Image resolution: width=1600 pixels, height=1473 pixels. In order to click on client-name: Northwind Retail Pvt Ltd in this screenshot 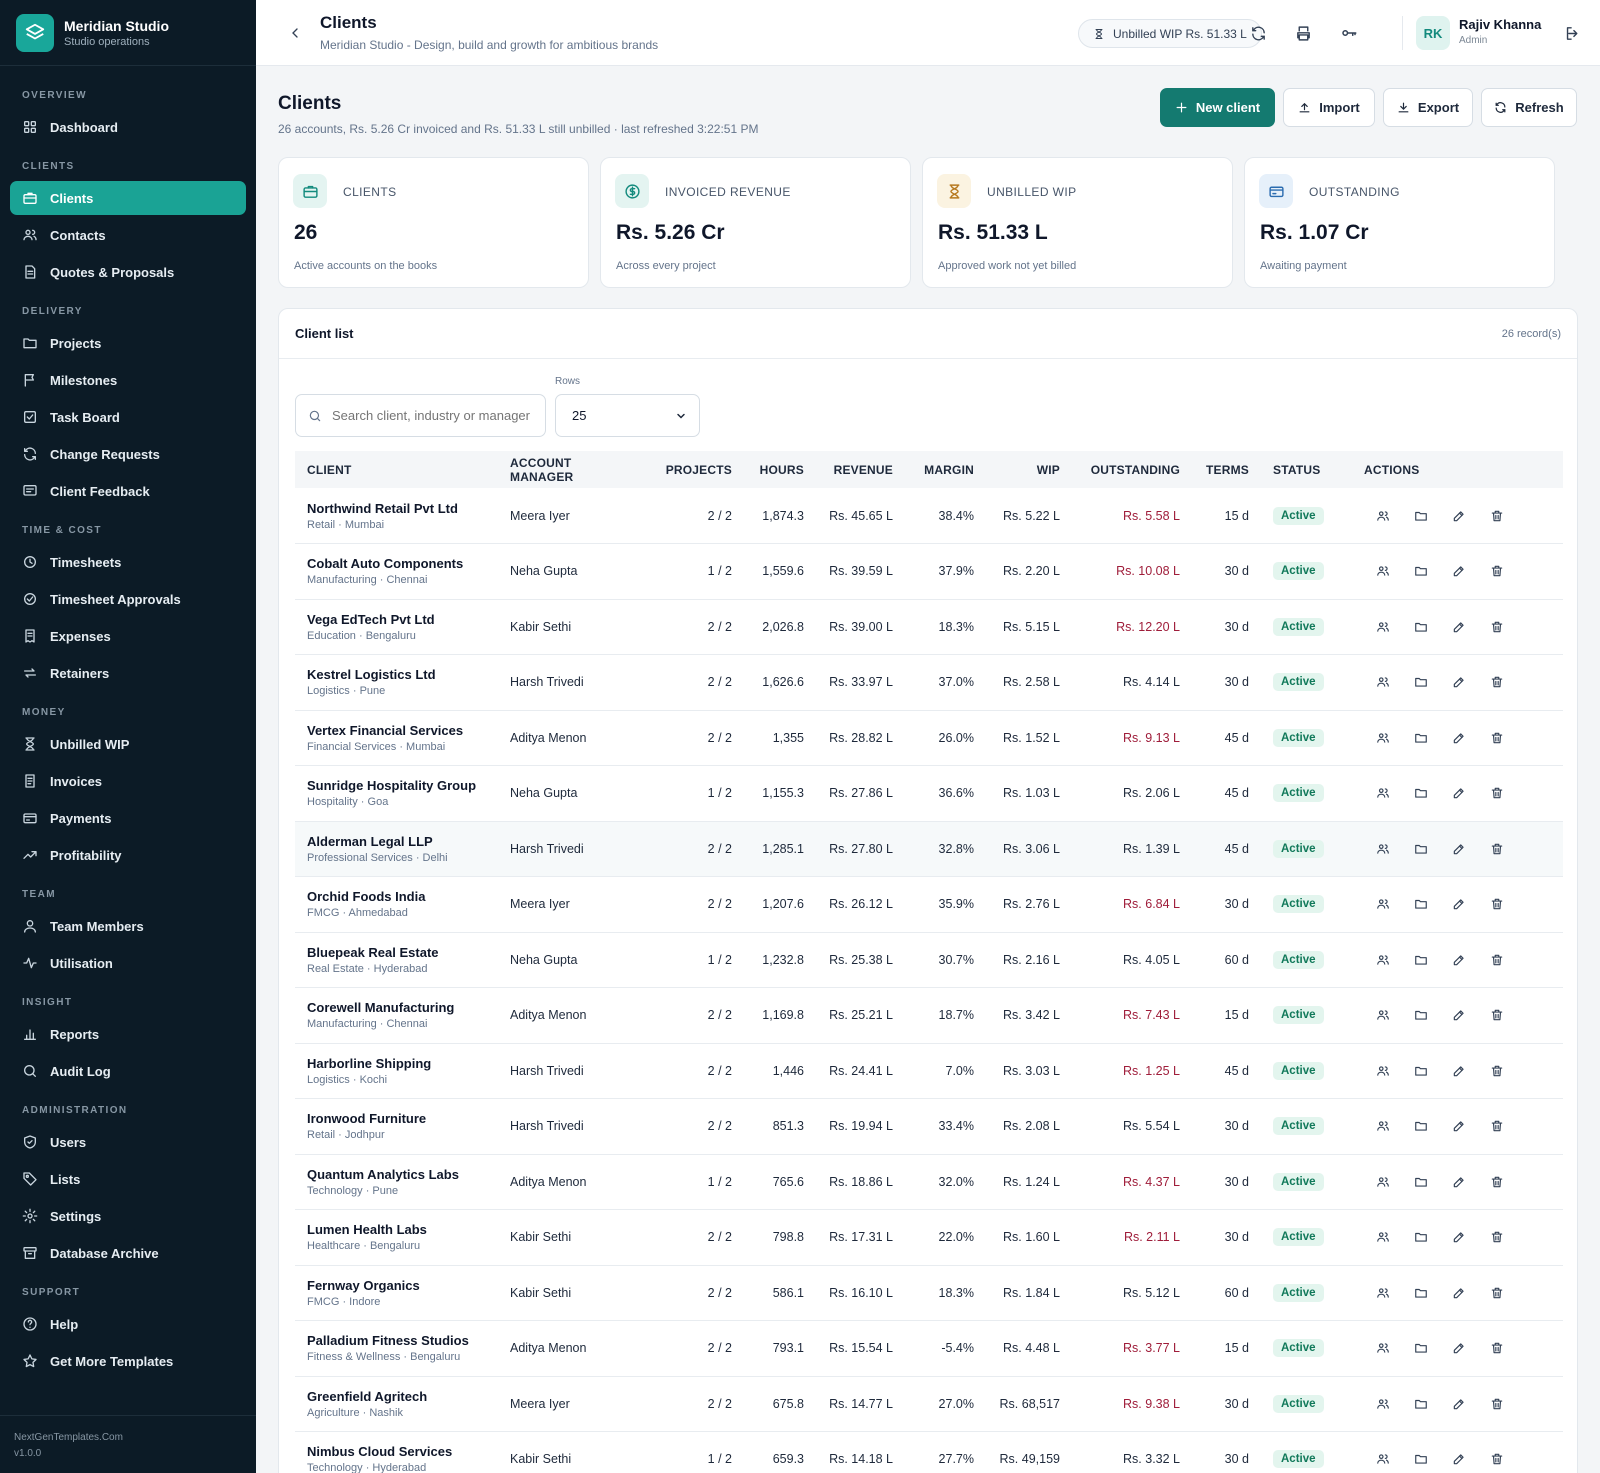, I will do `click(382, 508)`.